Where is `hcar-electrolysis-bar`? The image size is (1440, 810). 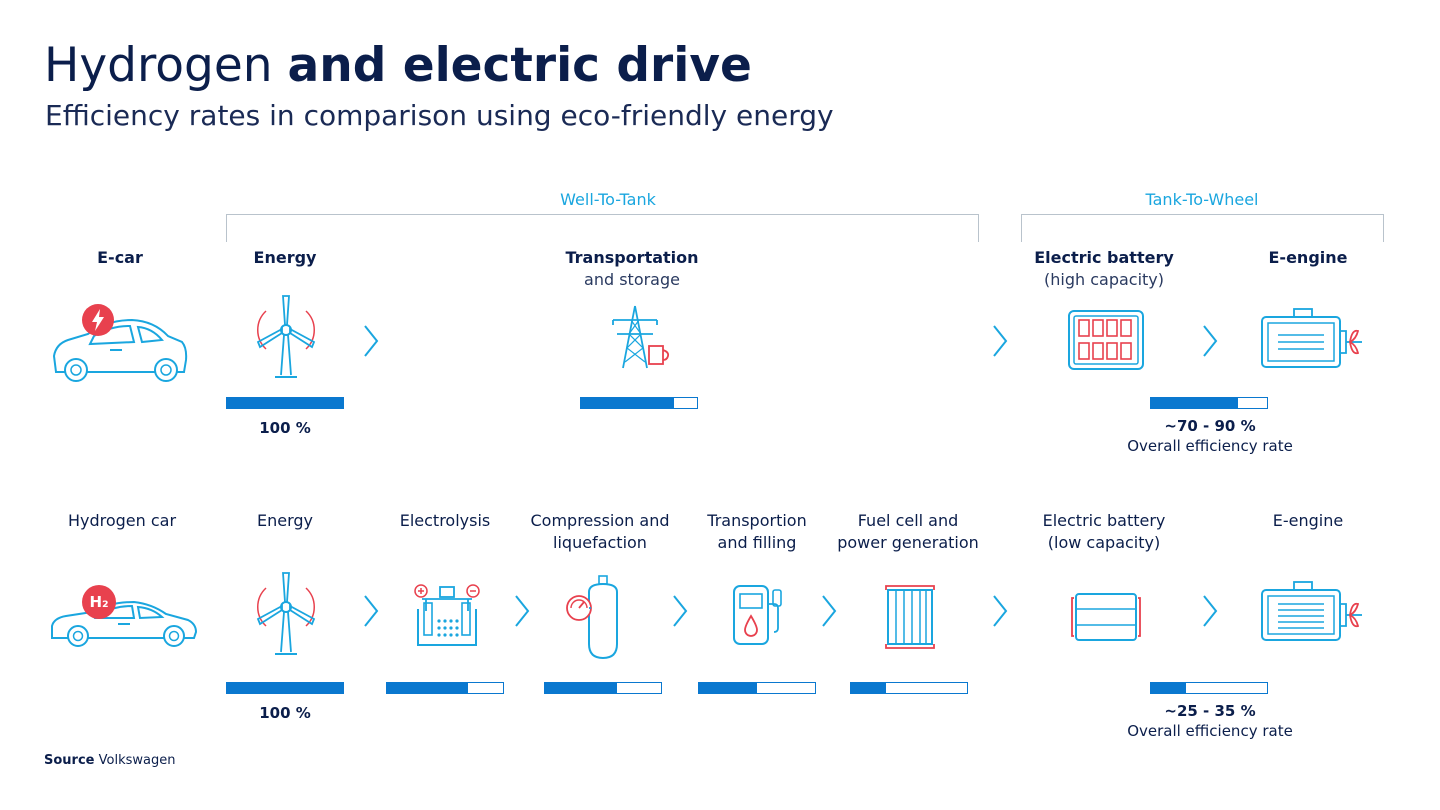 hcar-electrolysis-bar is located at coordinates (445, 688).